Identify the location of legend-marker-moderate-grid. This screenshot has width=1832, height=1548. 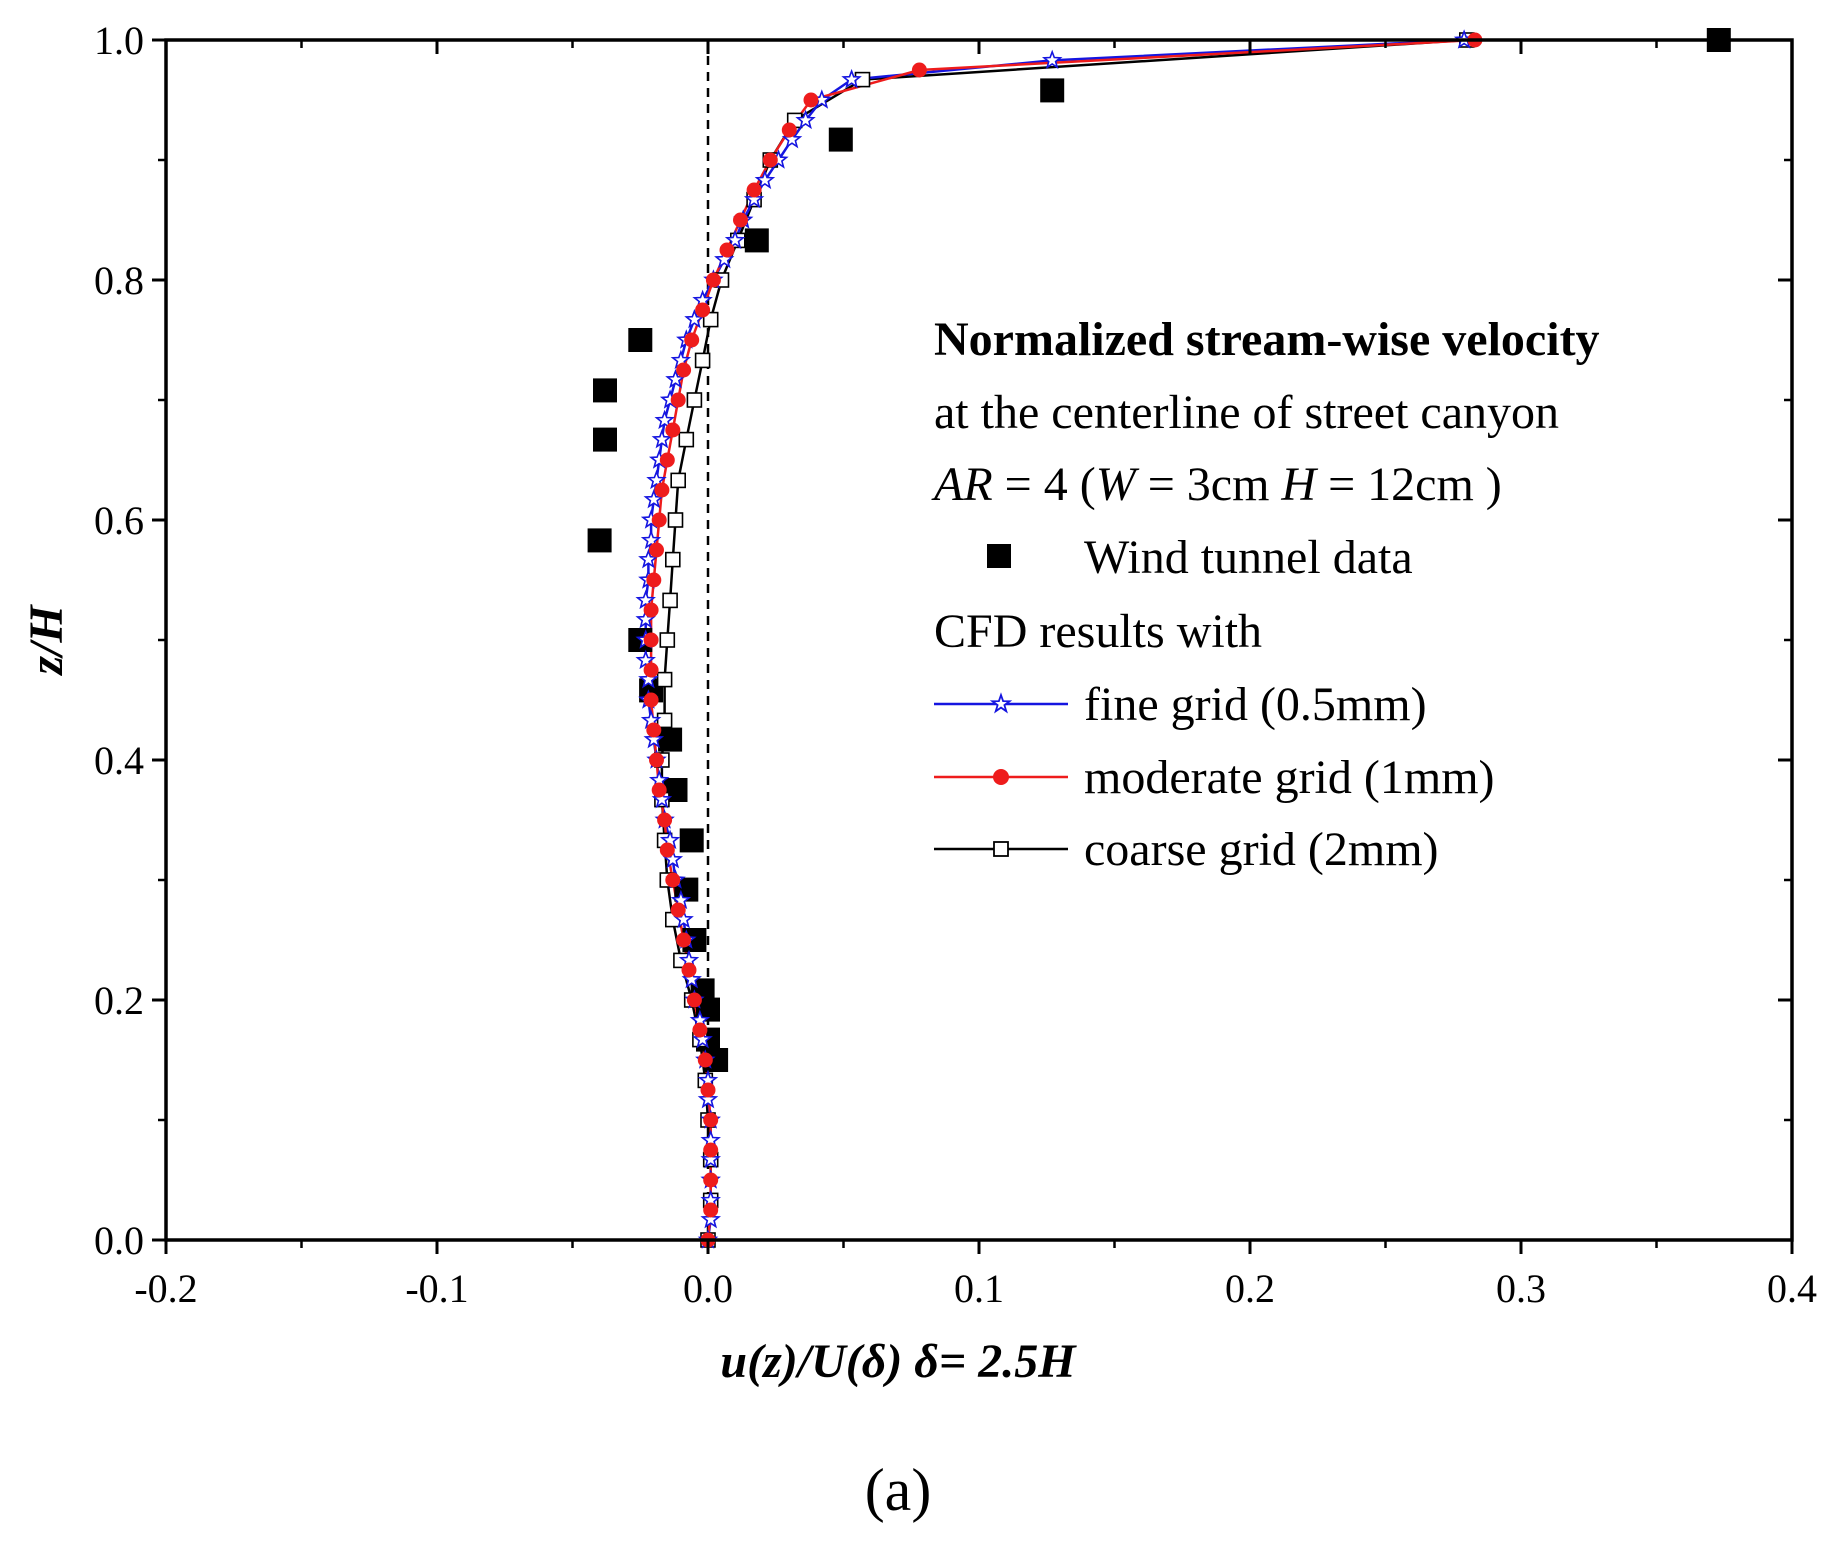
(1001, 777).